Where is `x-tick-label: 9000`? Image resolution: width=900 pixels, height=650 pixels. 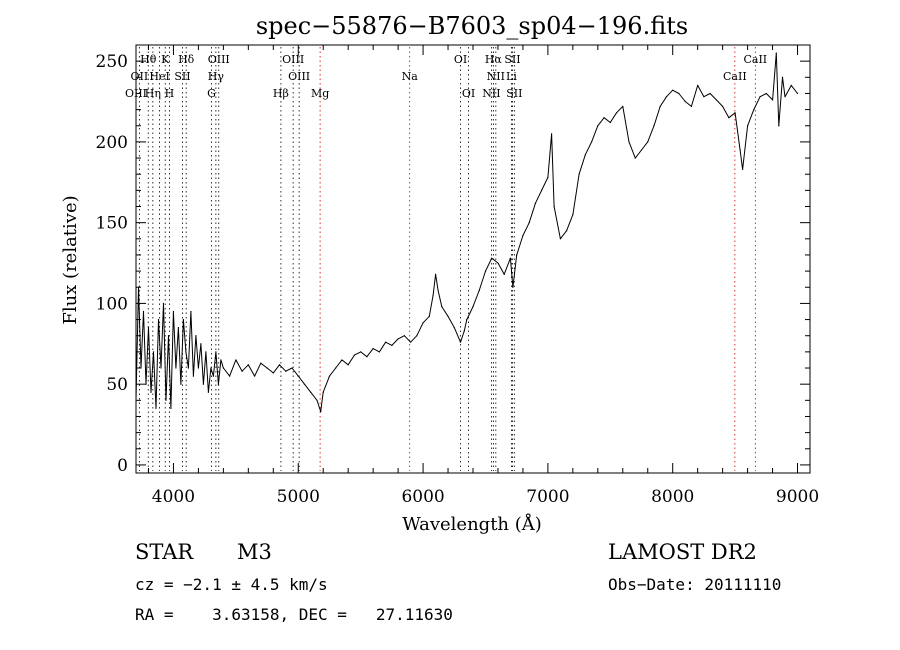
x-tick-label: 9000 is located at coordinates (797, 497).